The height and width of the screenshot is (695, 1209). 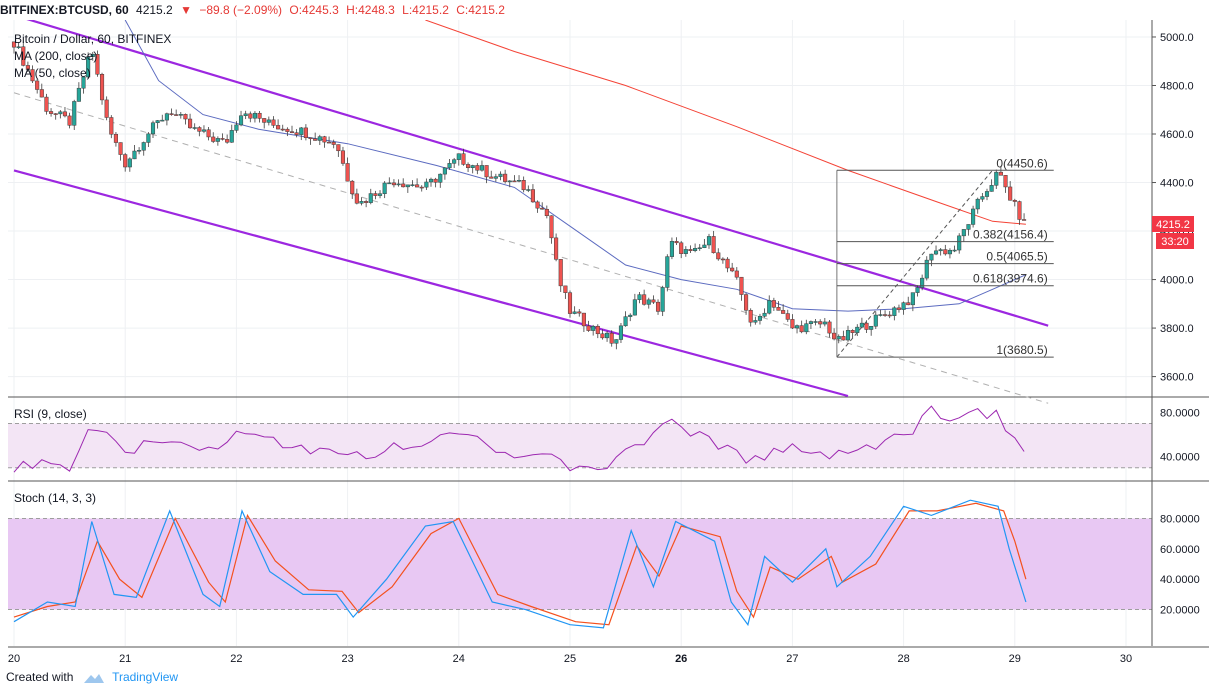 I want to click on y-tick-label: 4400.0, so click(x=1177, y=184).